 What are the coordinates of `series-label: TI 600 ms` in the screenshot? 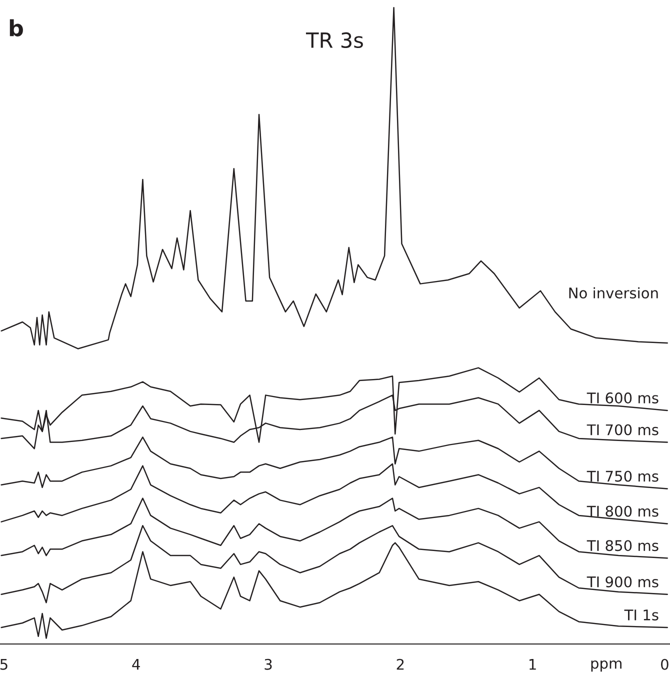 It's located at (622, 398).